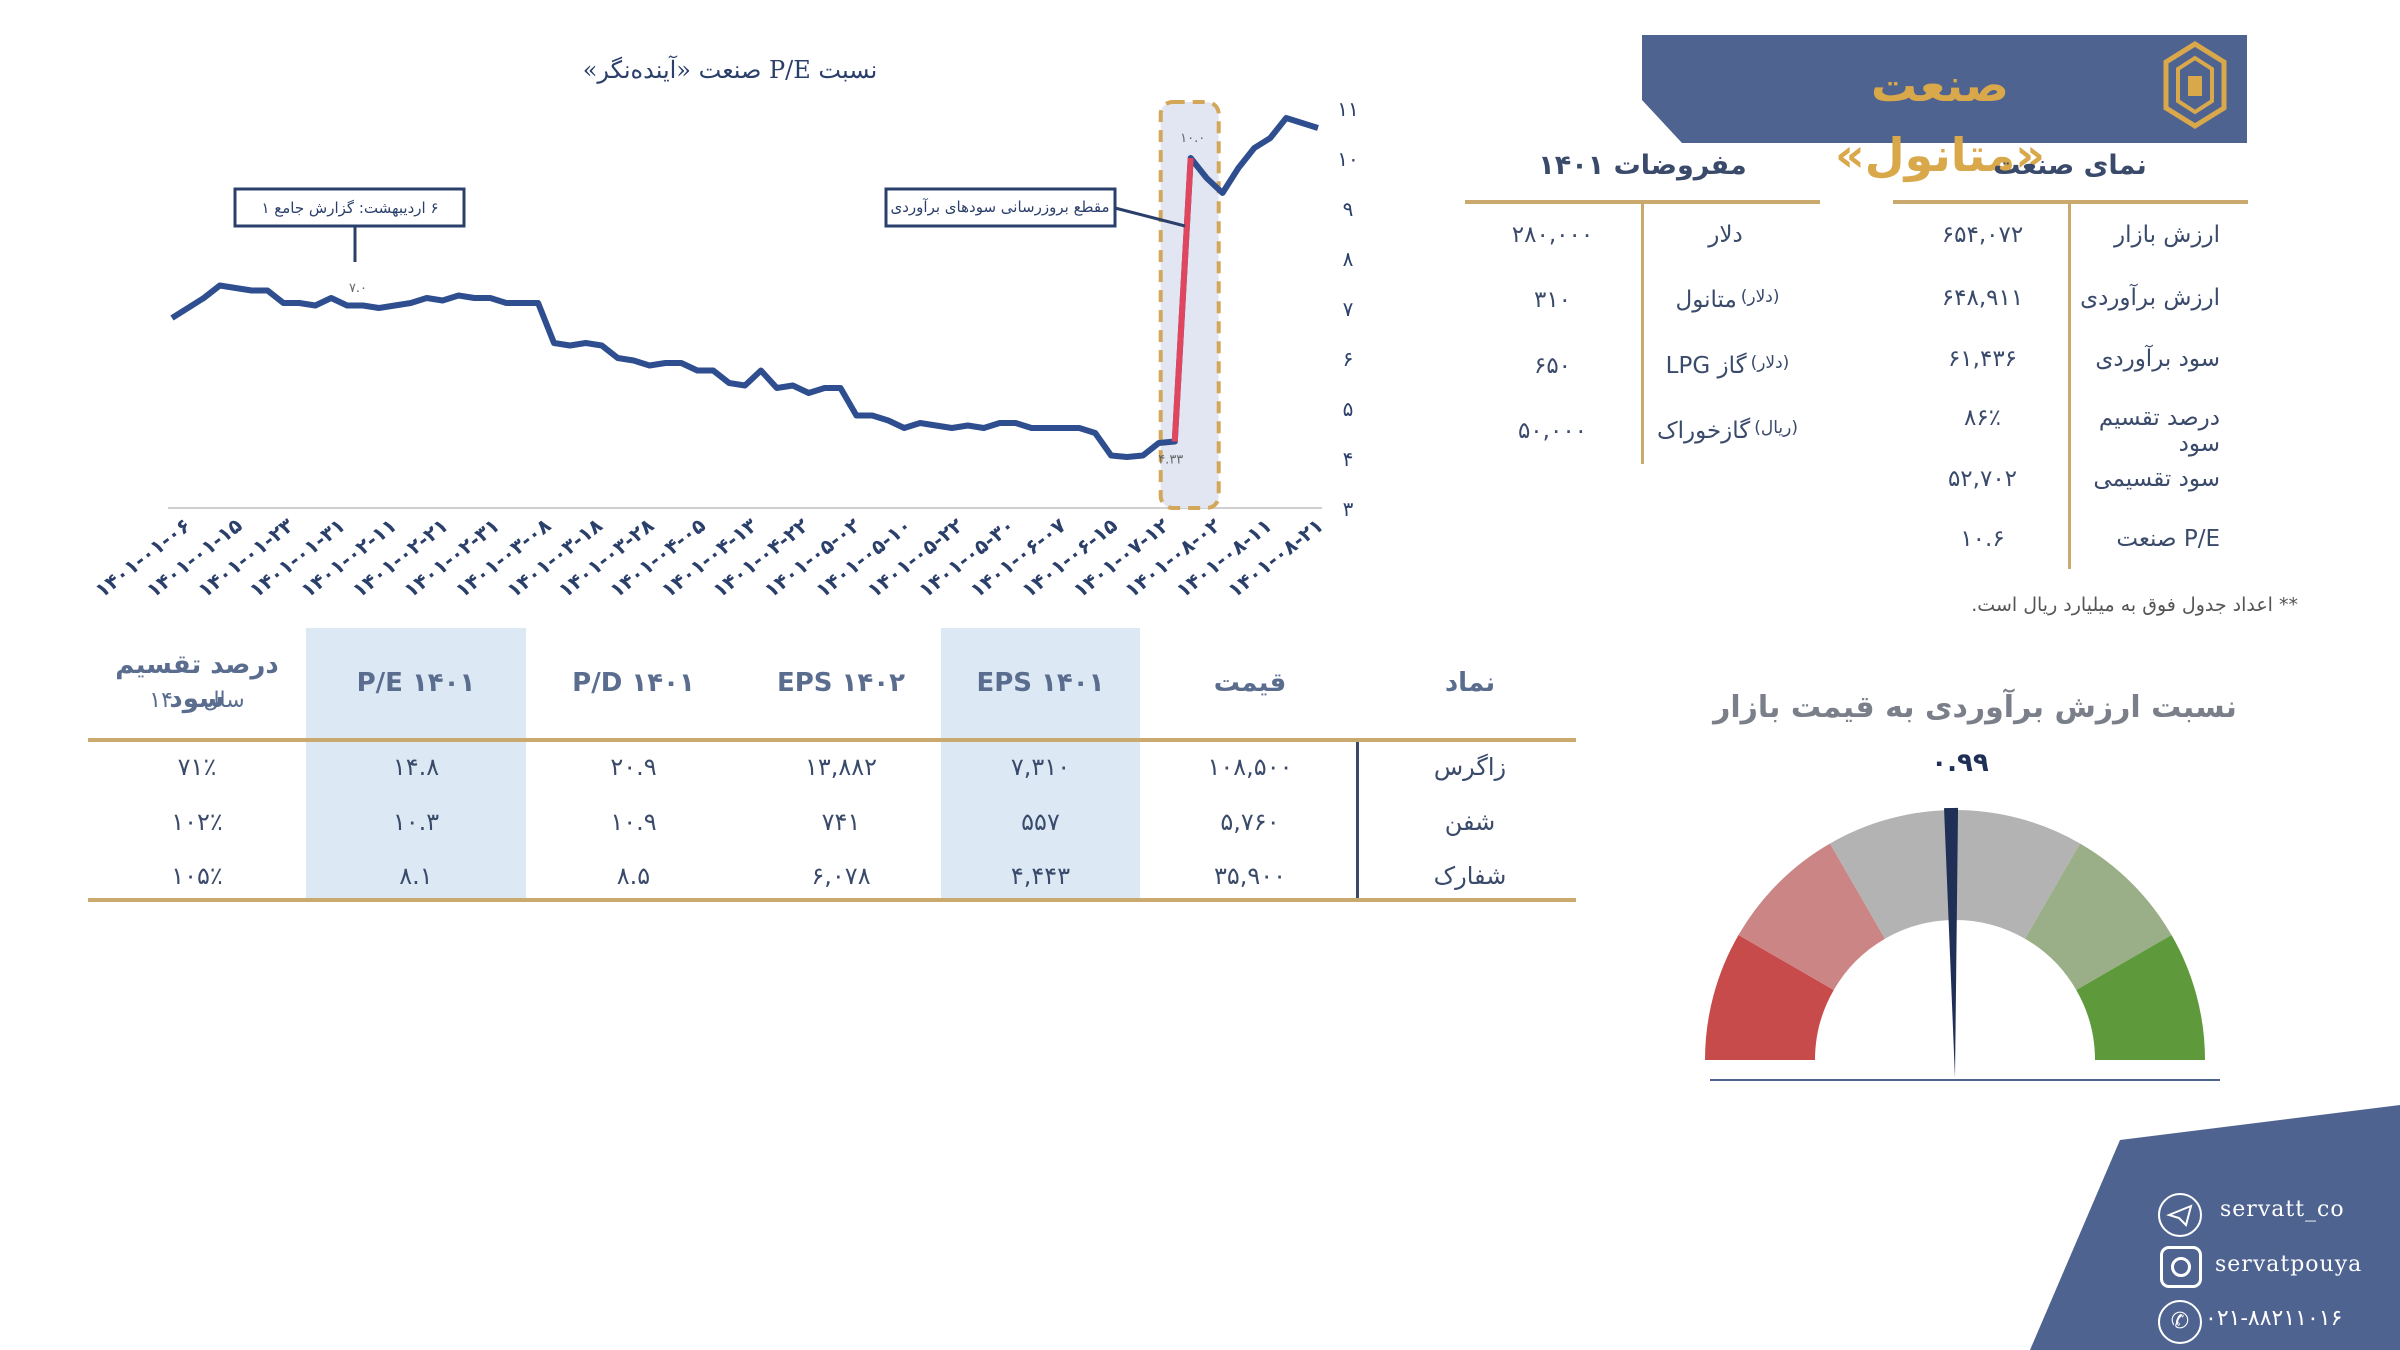  I want to click on footer-shape, so click(2215, 1227).